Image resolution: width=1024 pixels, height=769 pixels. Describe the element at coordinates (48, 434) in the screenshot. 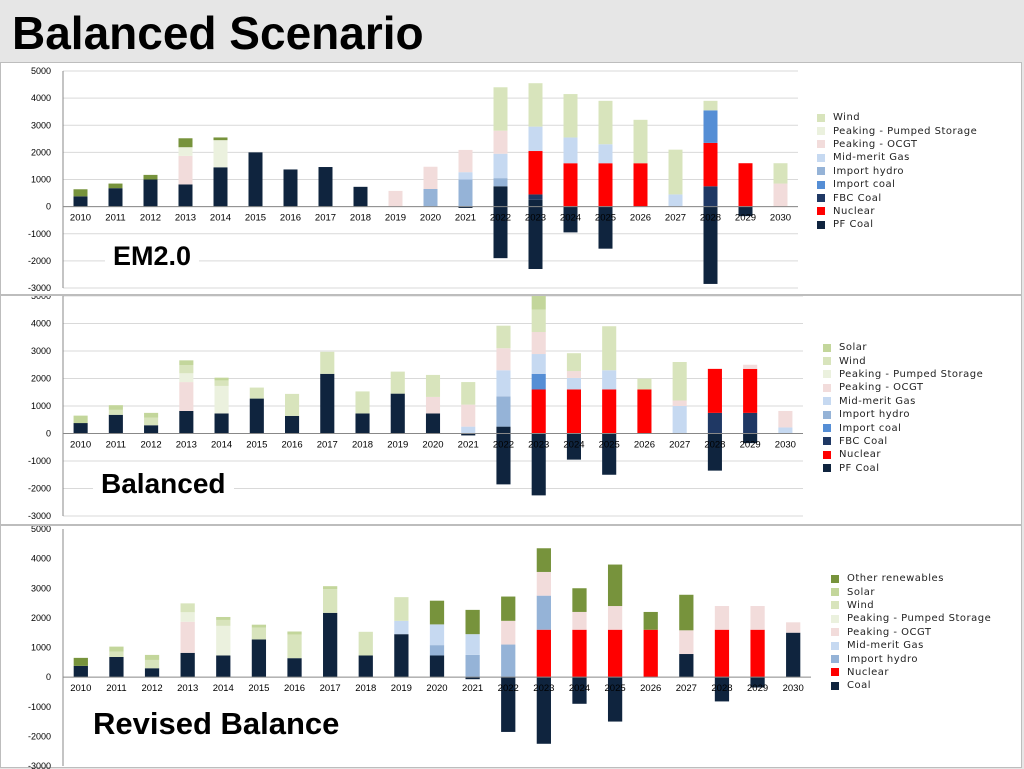

I see `y-tick-label: 0` at that location.